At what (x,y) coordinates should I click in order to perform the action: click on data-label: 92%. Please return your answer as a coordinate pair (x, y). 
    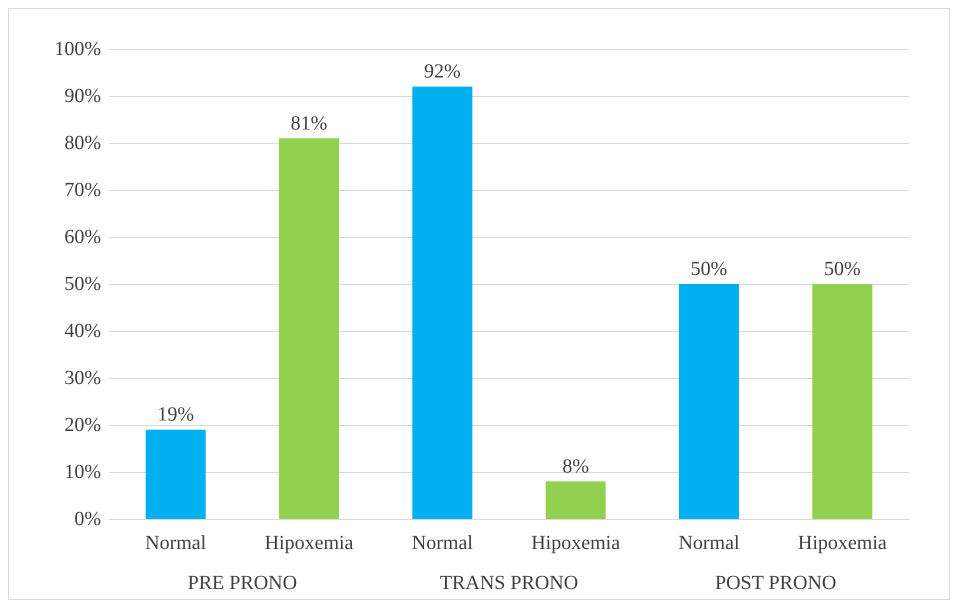
    Looking at the image, I should click on (442, 71).